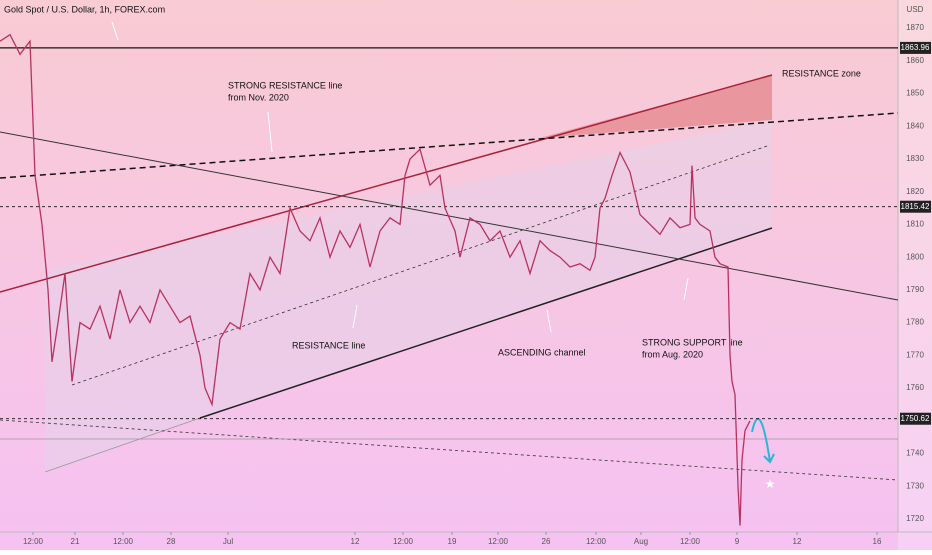 The image size is (932, 555). I want to click on chart-title: Gold Spot / U.S. Dollar, 1h, FOREX.com, so click(84, 9).